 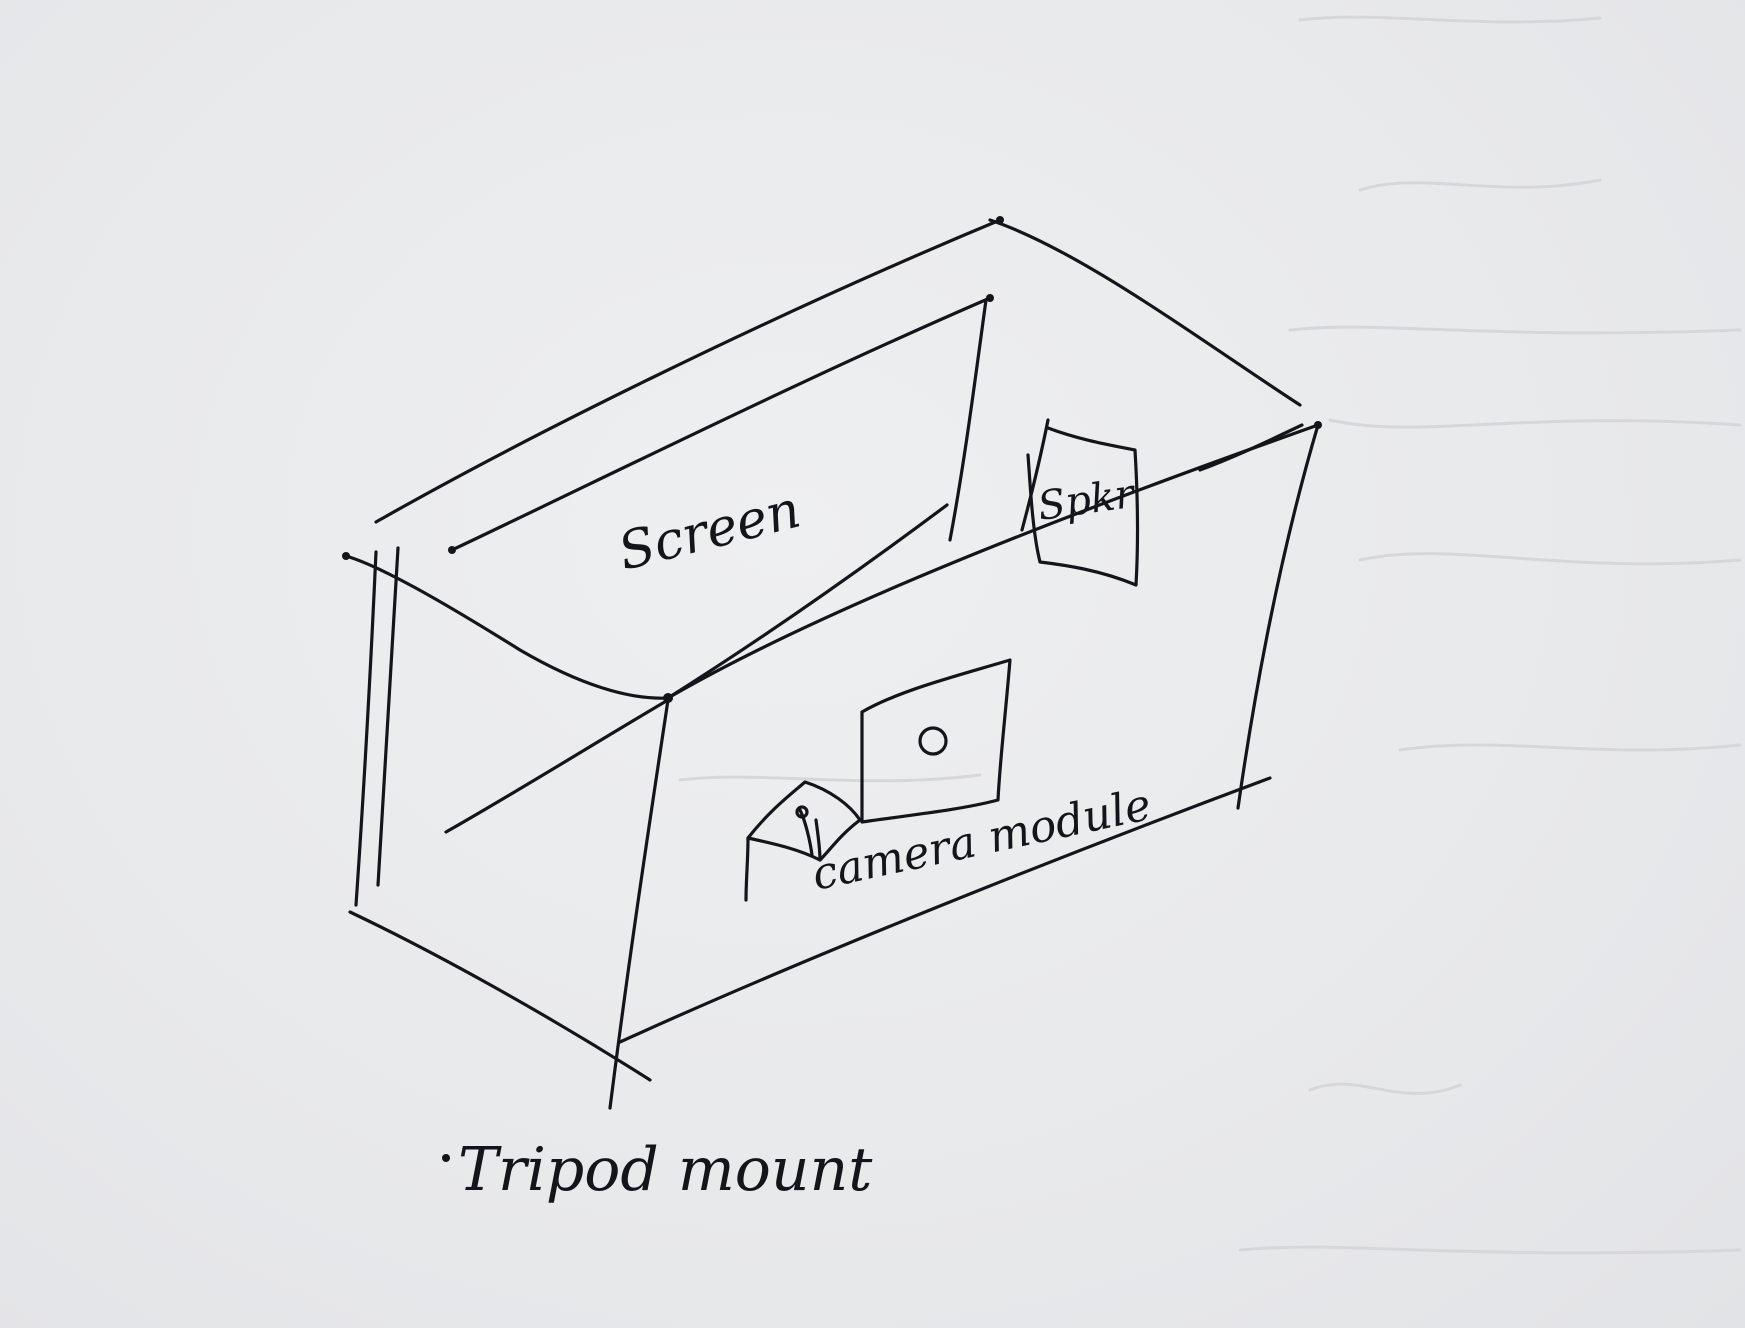 I want to click on left-vertical-edge-inner, so click(x=388, y=716).